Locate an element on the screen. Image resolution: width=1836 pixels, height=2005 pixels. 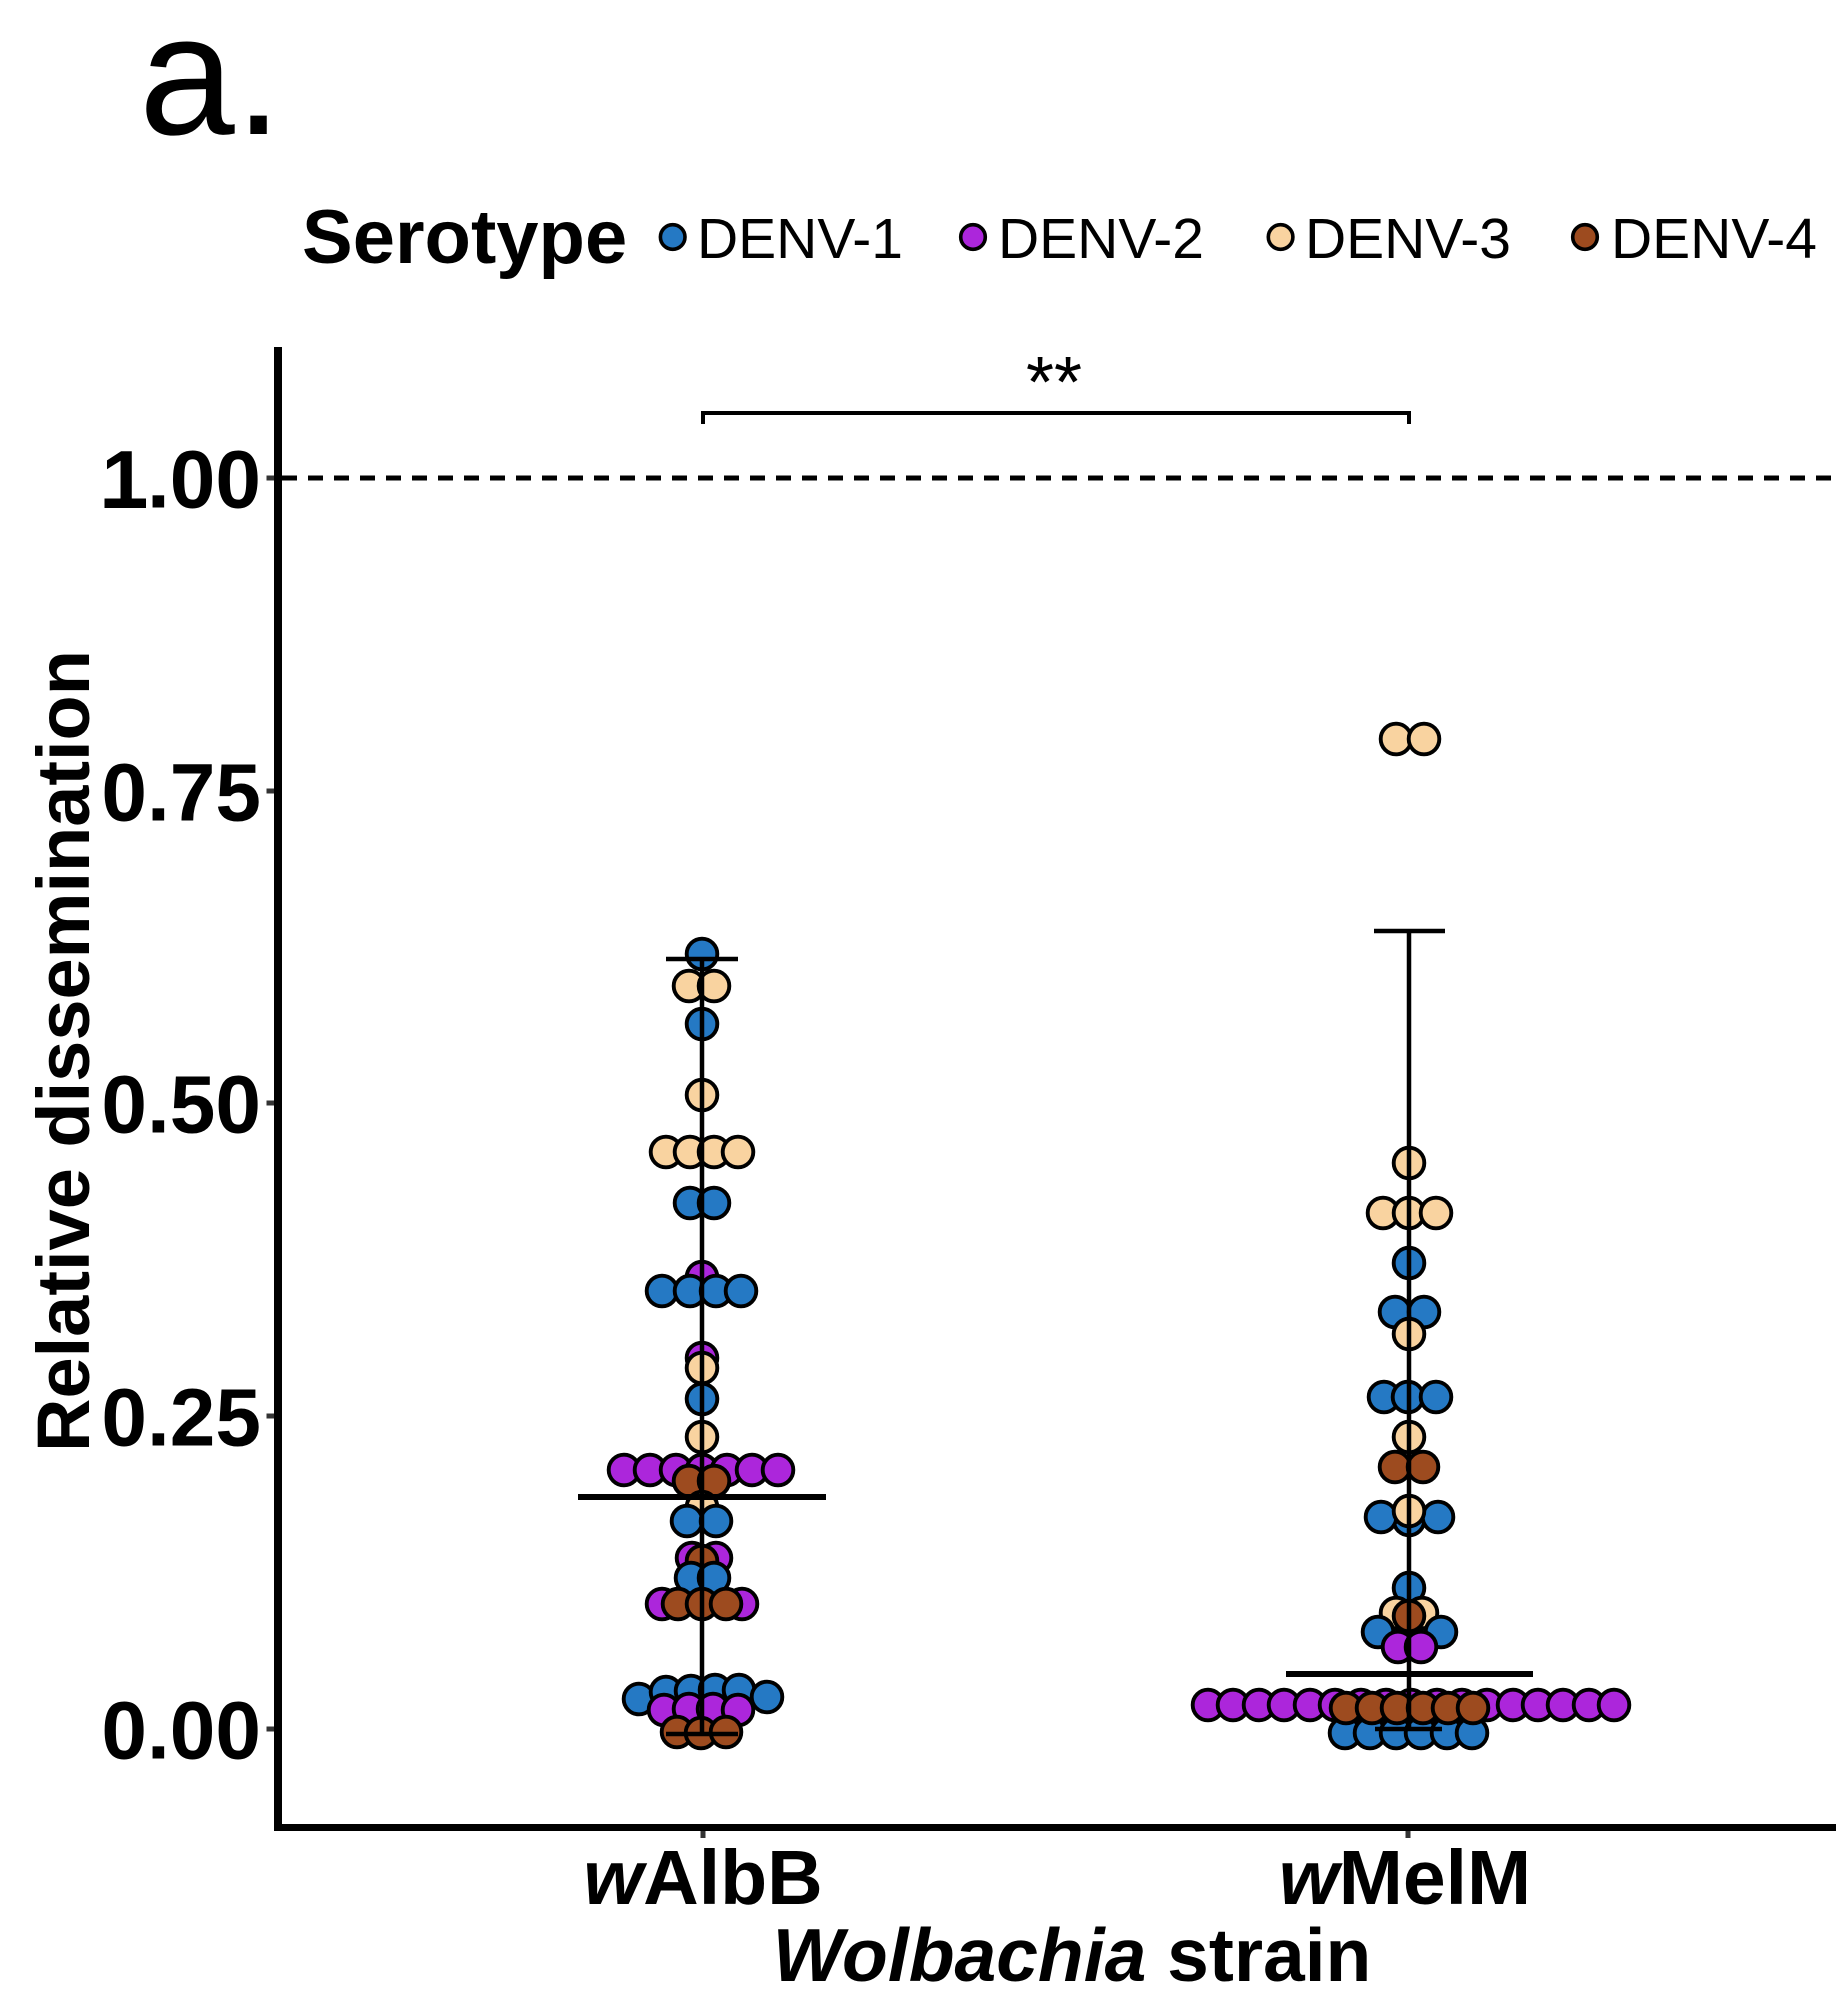
svg-text: DENV-4 is located at coordinates (1714, 239).